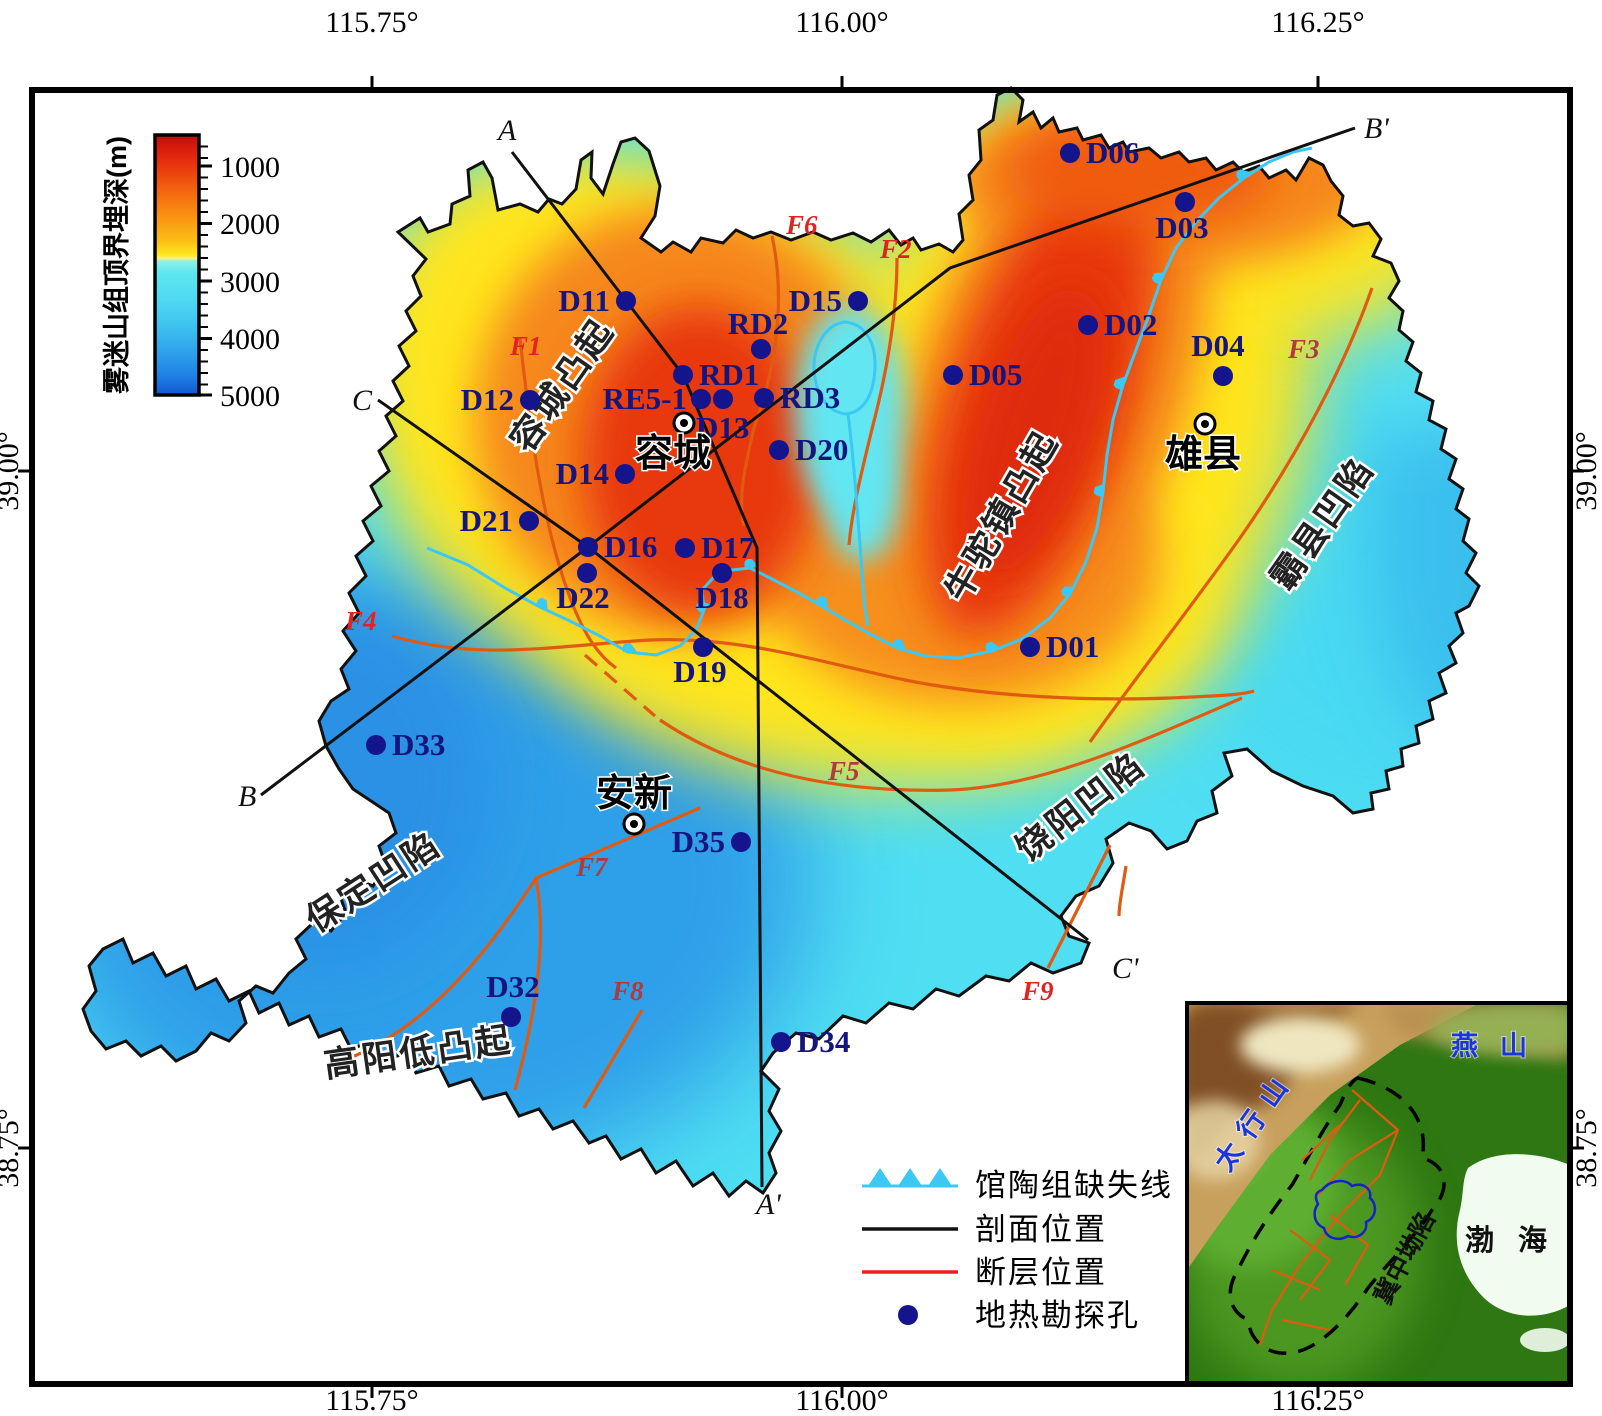 This screenshot has width=1602, height=1416. I want to click on city-marker-xiongxian: 雄县, so click(1203, 445).